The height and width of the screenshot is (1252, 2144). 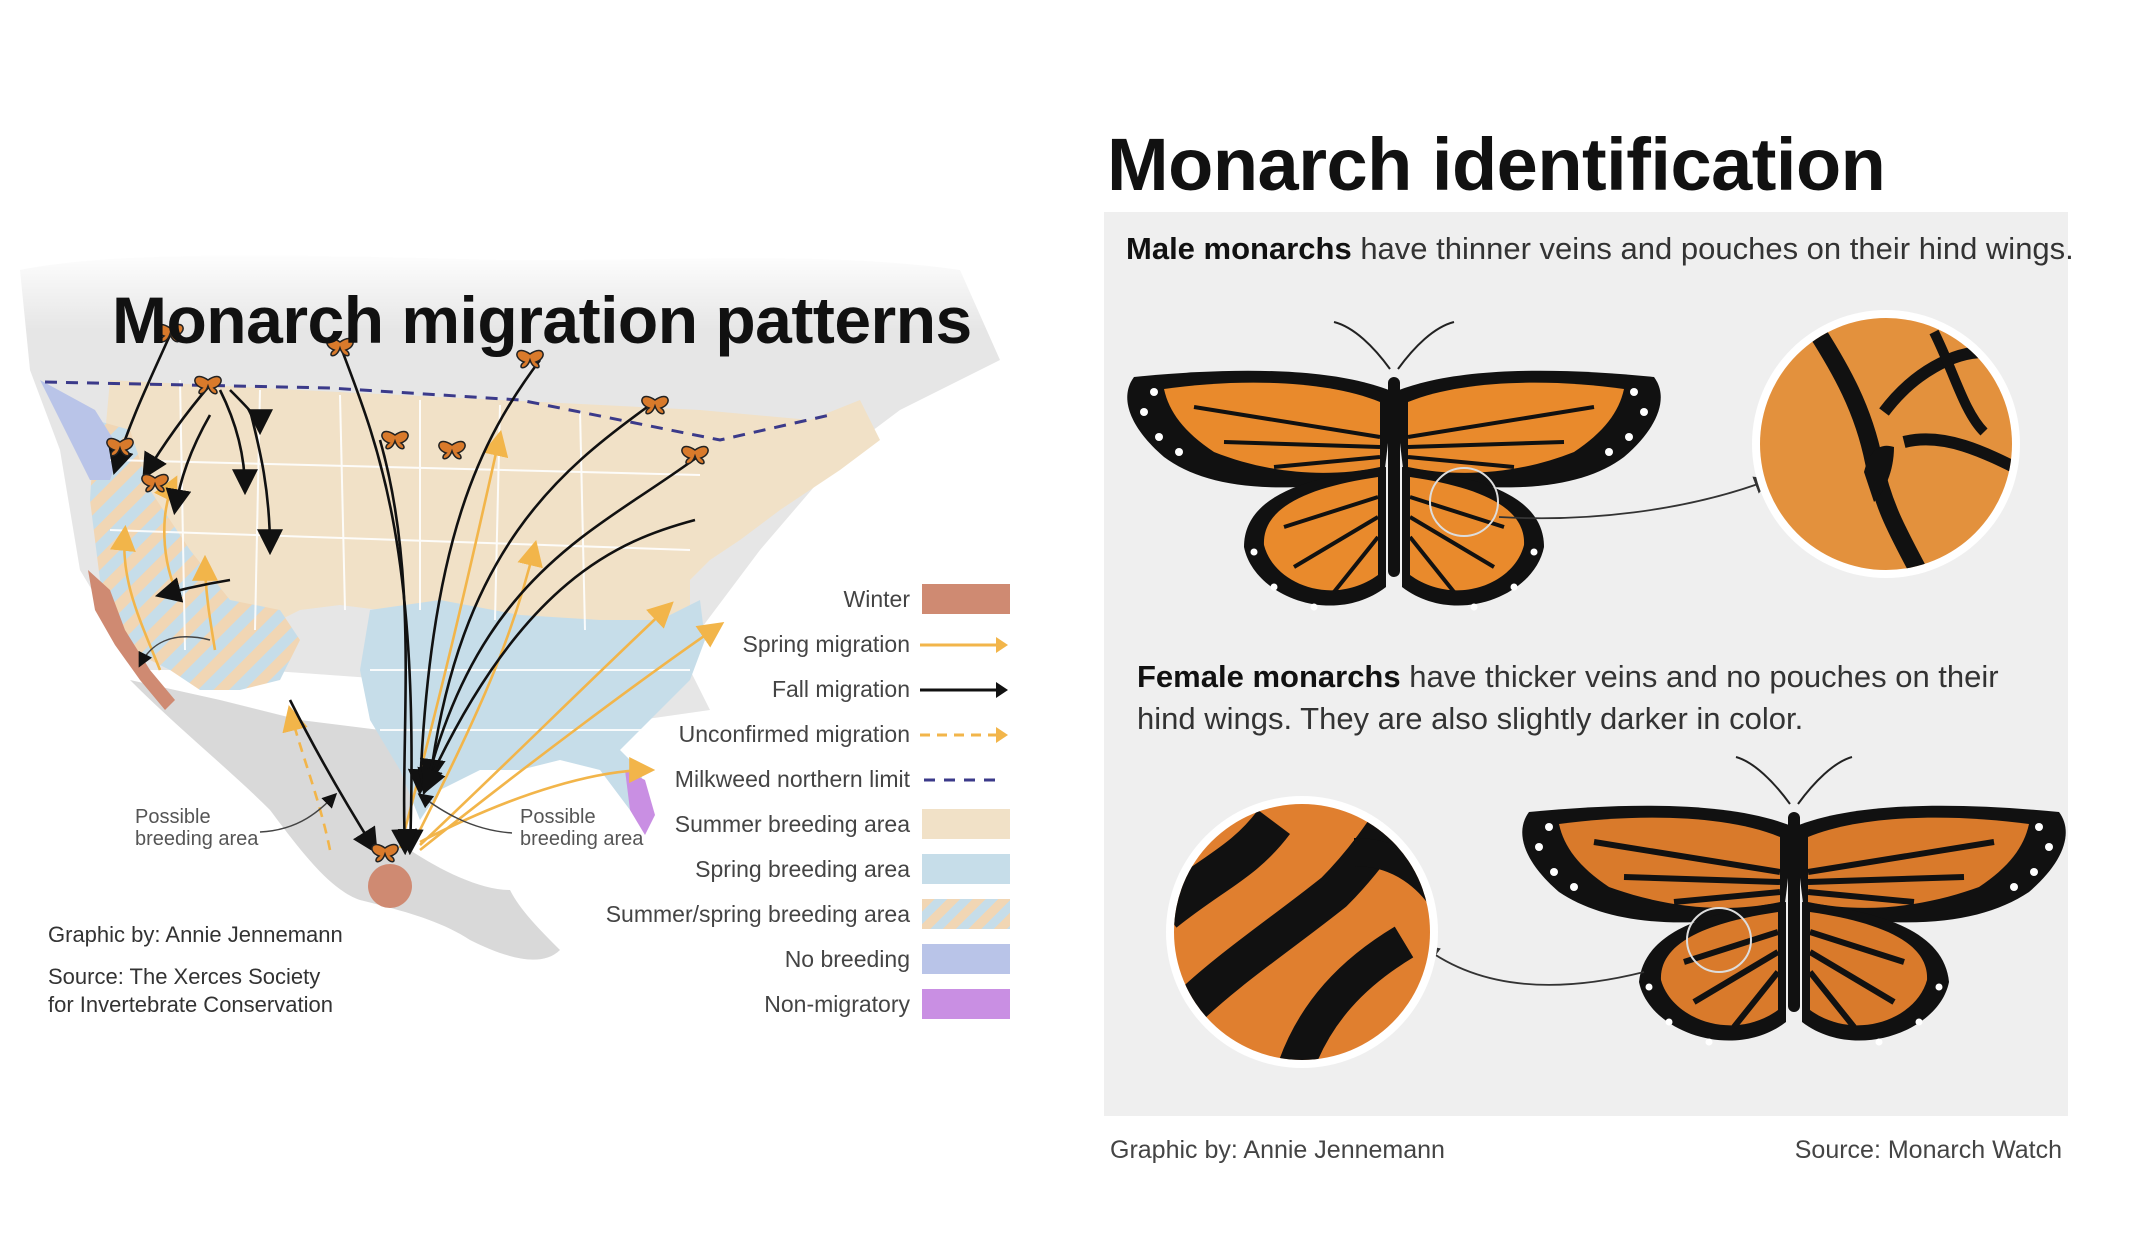 I want to click on legend-label: Fall migration, so click(x=840, y=689).